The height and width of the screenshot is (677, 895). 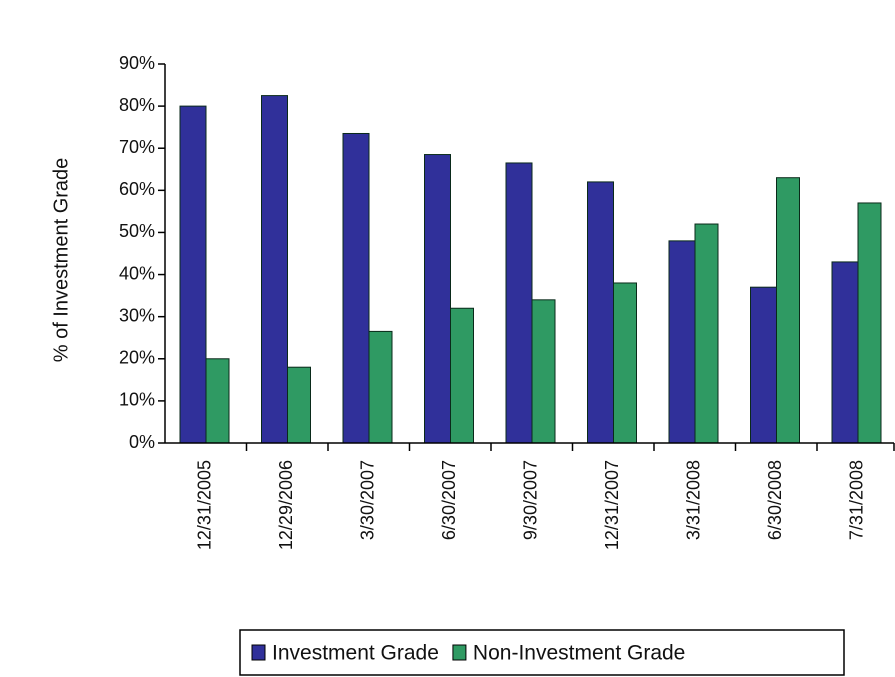 What do you see at coordinates (579, 653) in the screenshot?
I see `legend-label: Non-Investment Grade` at bounding box center [579, 653].